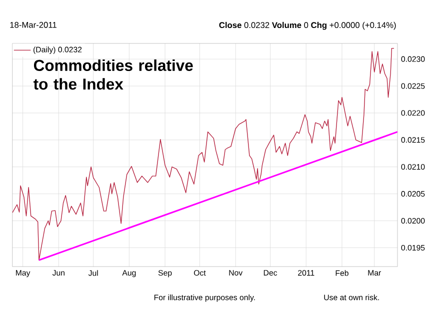  Describe the element at coordinates (33, 25) in the screenshot. I see `text: 18-Mar-2011` at that location.